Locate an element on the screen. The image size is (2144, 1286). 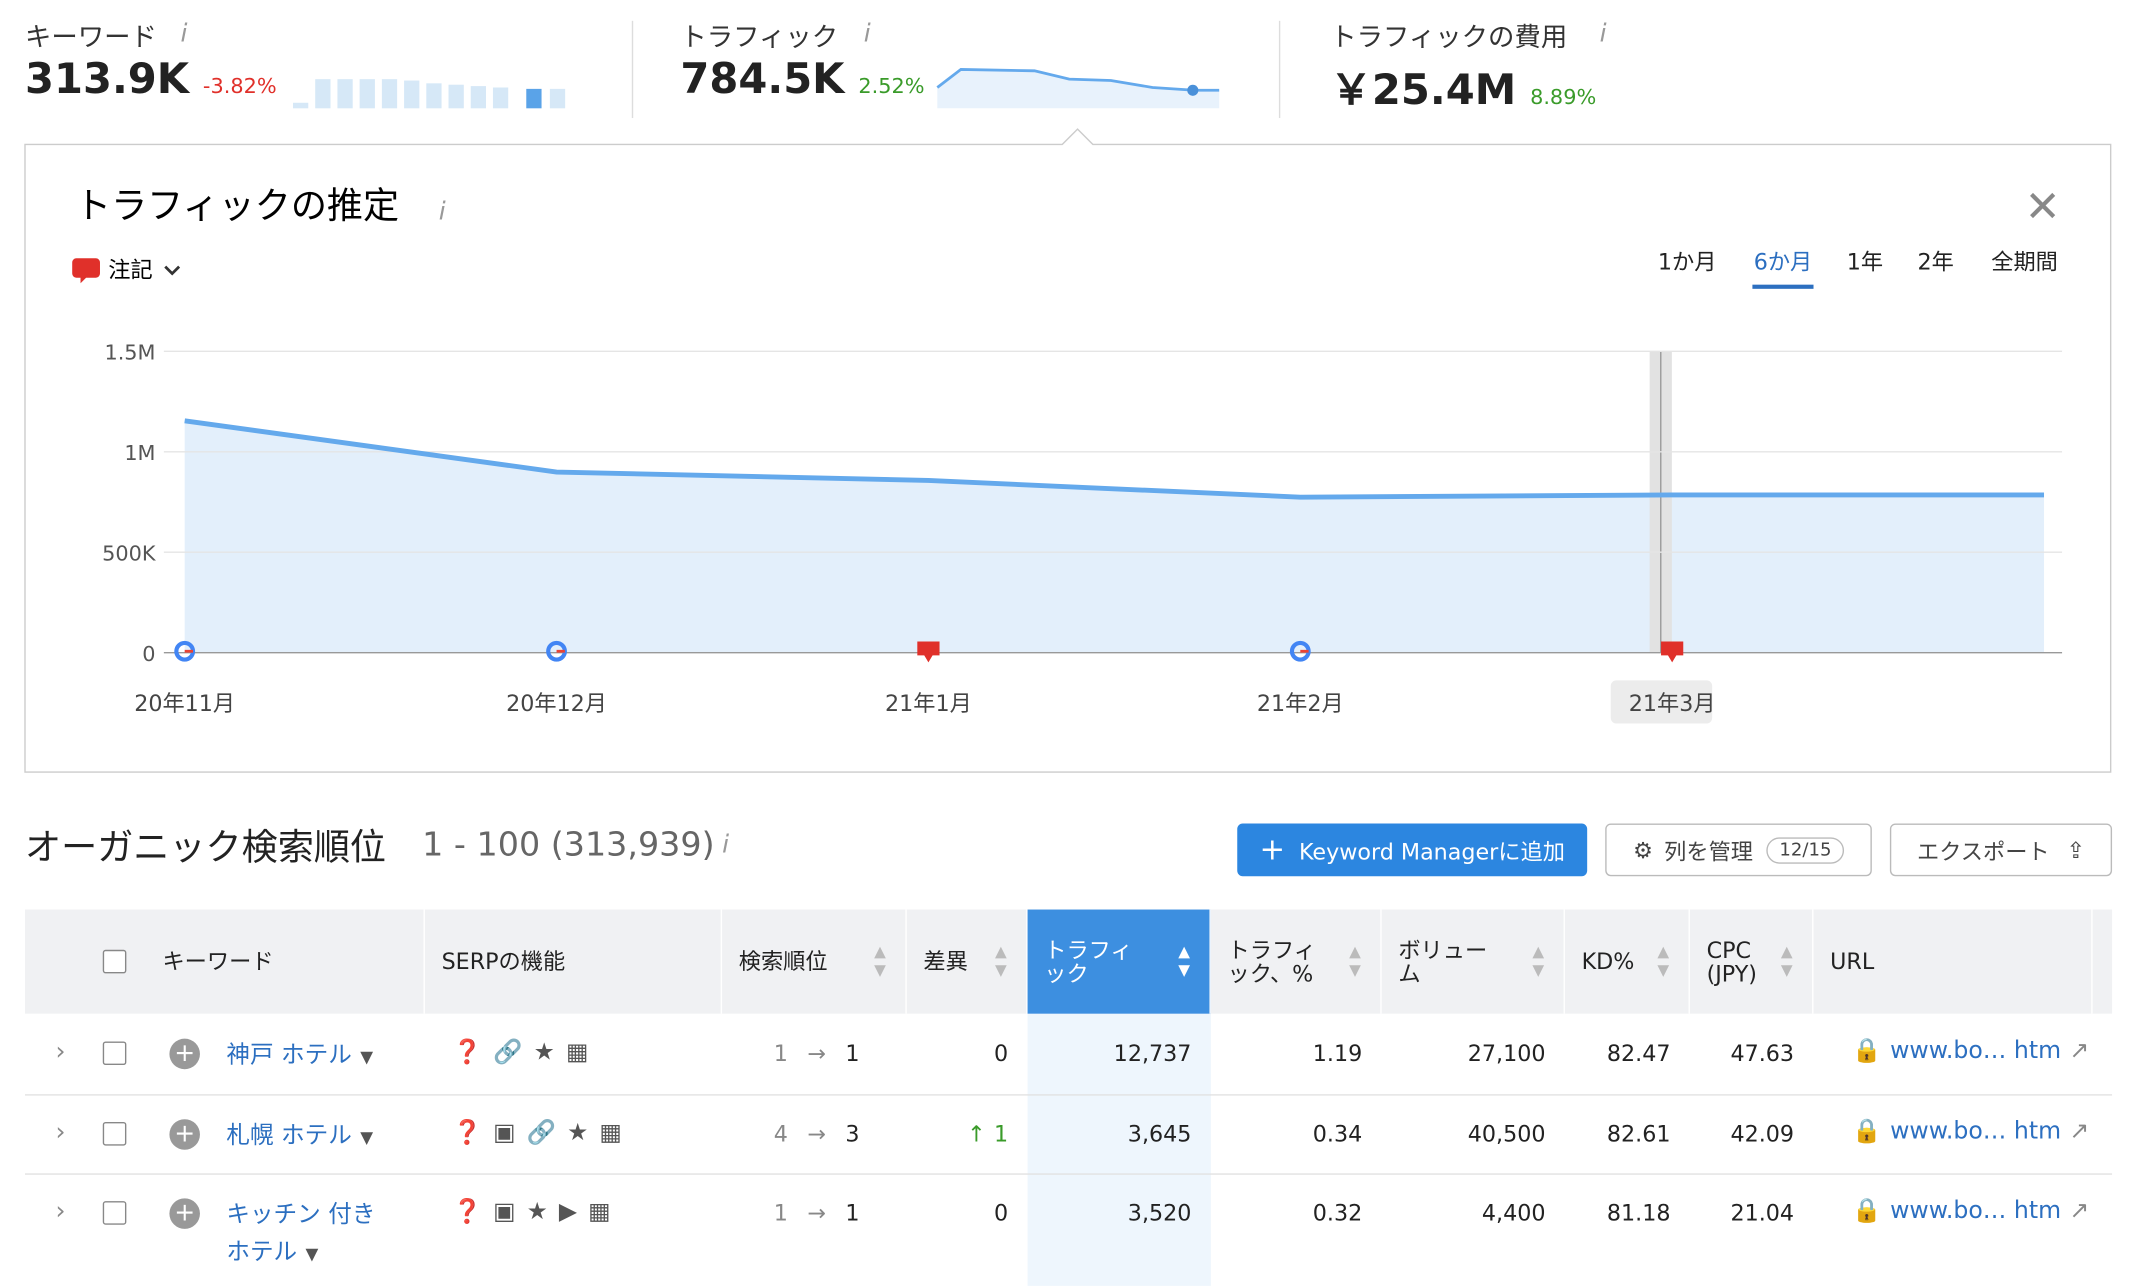
column-header: ボリューム ▲ ▼ is located at coordinates (1473, 961).